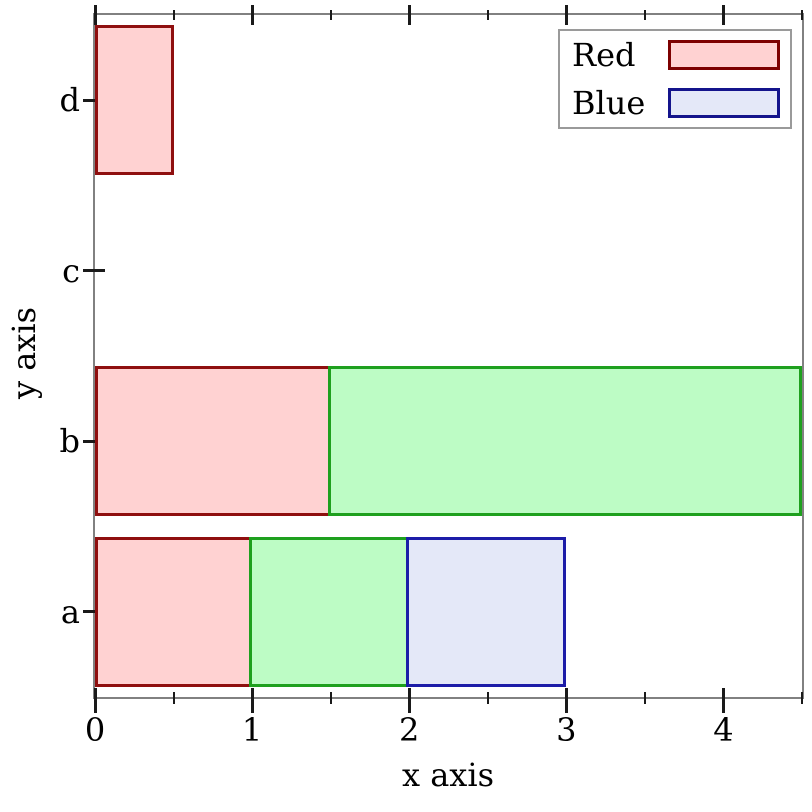 The image size is (812, 812). Describe the element at coordinates (94, 100) in the screenshot. I see `y-tick-d` at that location.